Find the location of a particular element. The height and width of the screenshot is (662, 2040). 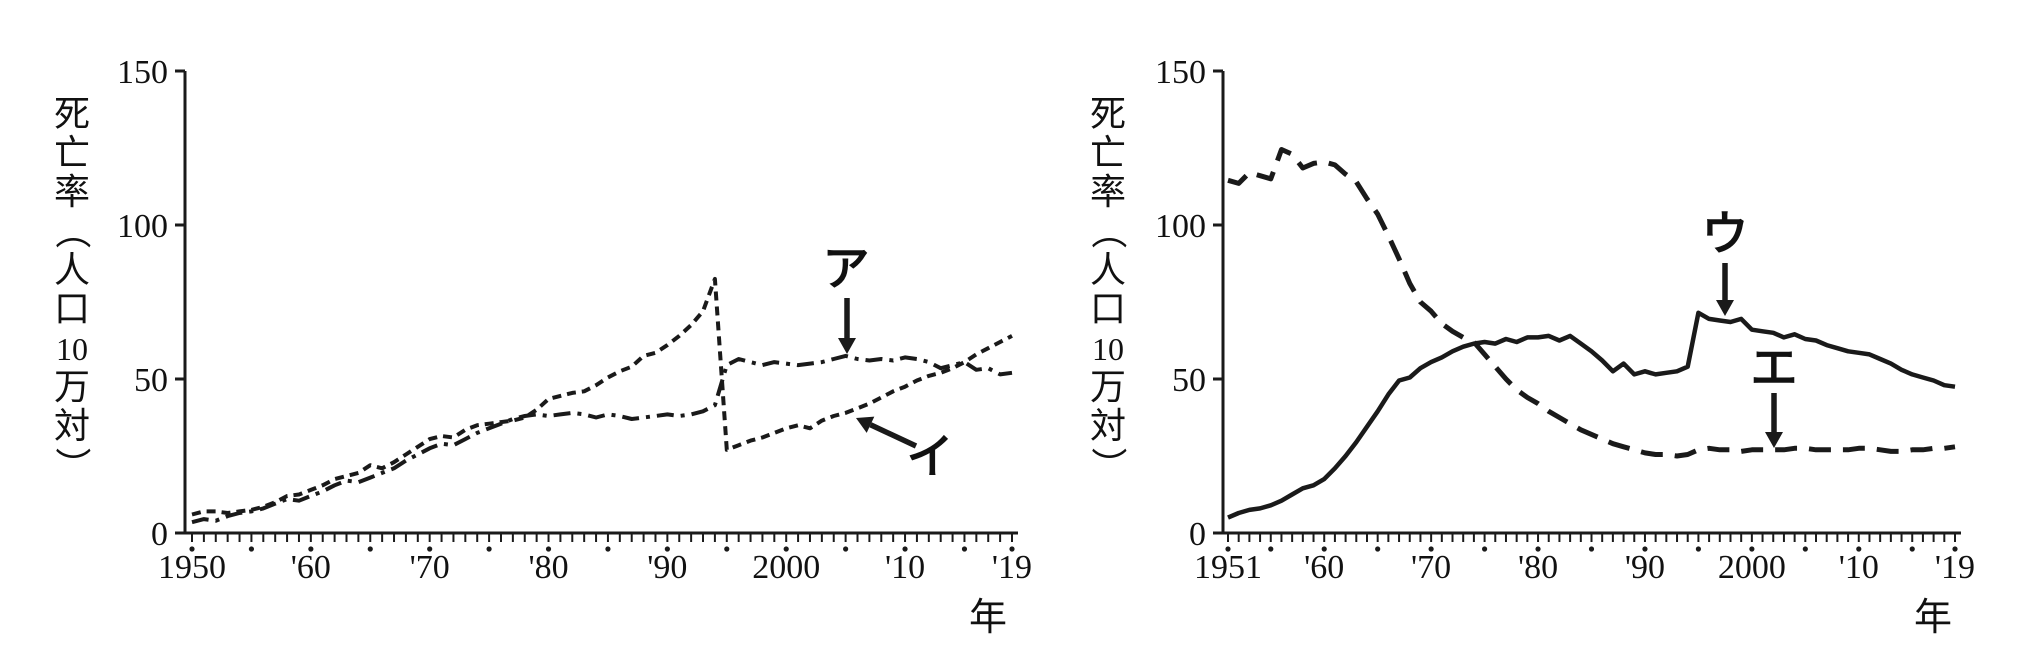

left-series-ア-line is located at coordinates (602, 439).